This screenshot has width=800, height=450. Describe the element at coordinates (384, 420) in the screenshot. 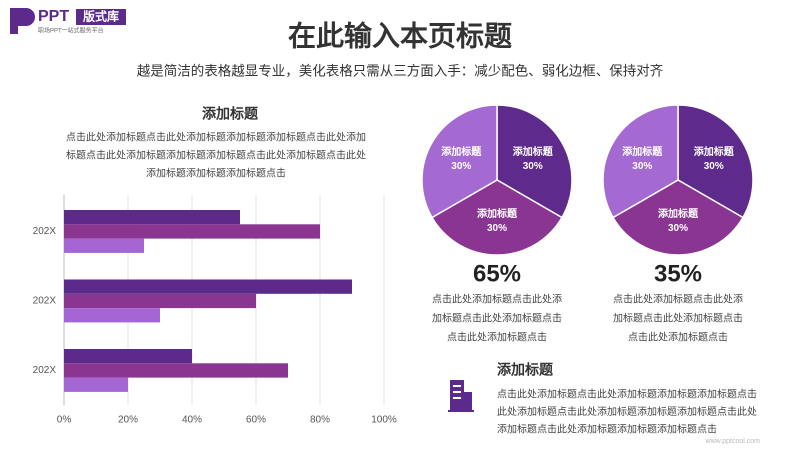

I see `x-tick-label: 100%` at that location.